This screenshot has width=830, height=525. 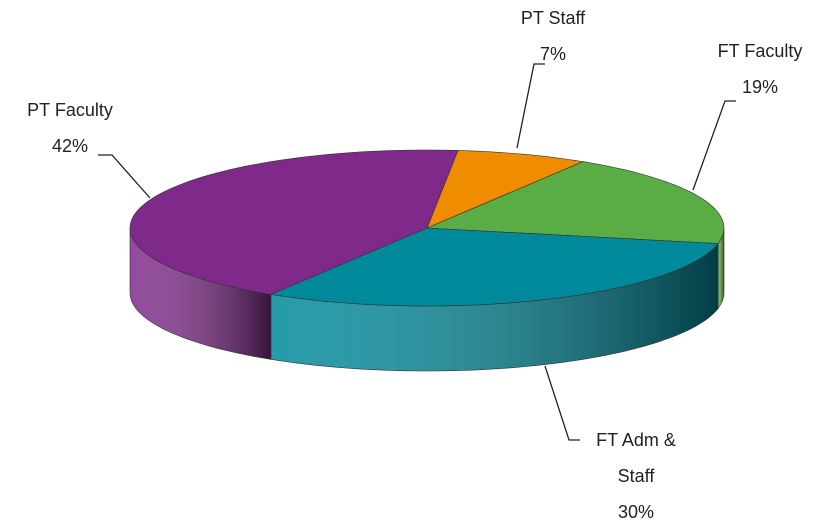 What do you see at coordinates (760, 51) in the screenshot?
I see `category-label: FT Faculty` at bounding box center [760, 51].